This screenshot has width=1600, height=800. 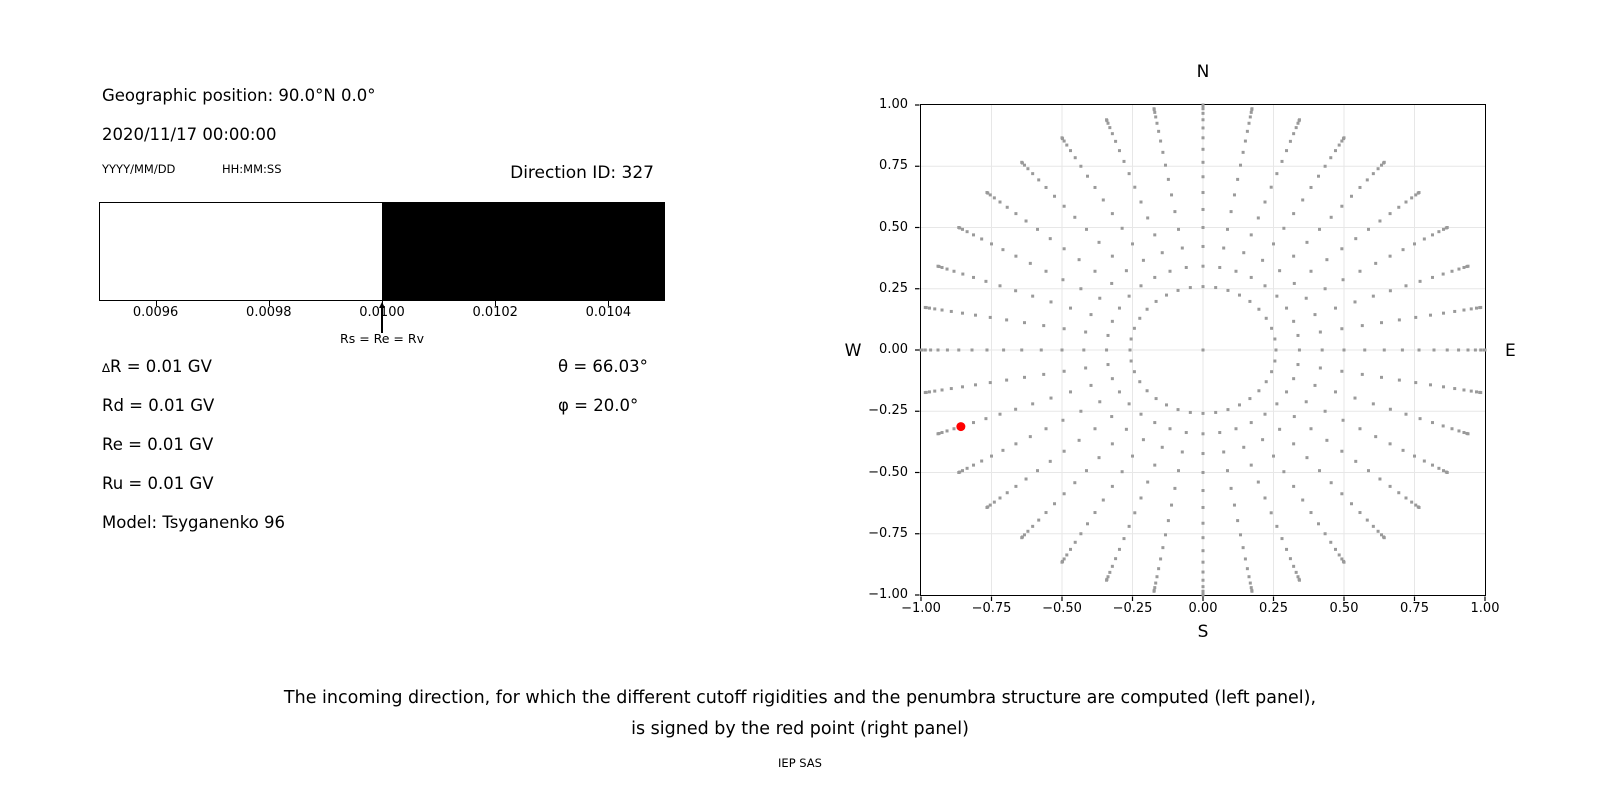 What do you see at coordinates (853, 351) in the screenshot?
I see `axis-label-west: W` at bounding box center [853, 351].